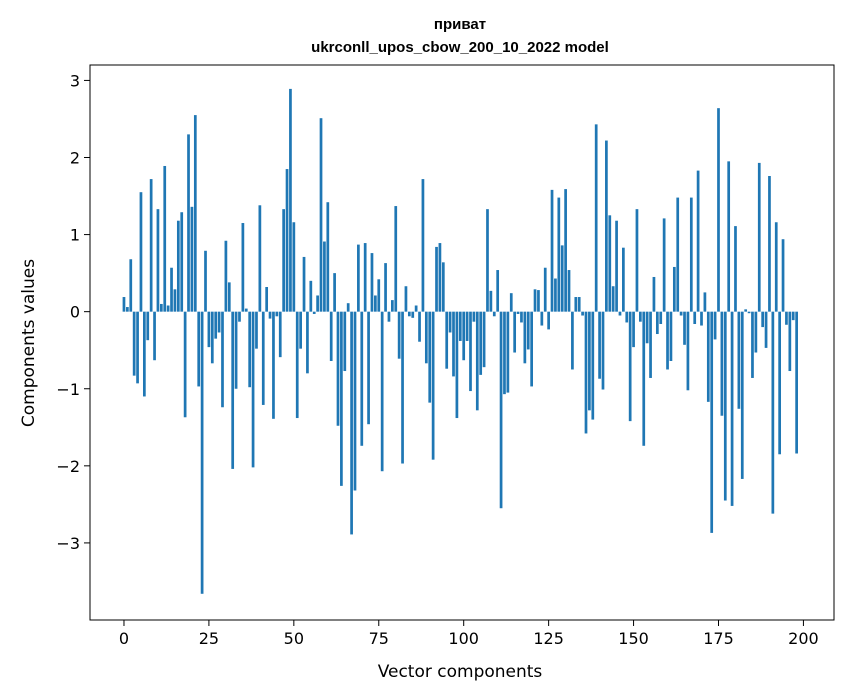 The height and width of the screenshot is (696, 847). What do you see at coordinates (803, 638) in the screenshot?
I see `x-tick-label: 200` at bounding box center [803, 638].